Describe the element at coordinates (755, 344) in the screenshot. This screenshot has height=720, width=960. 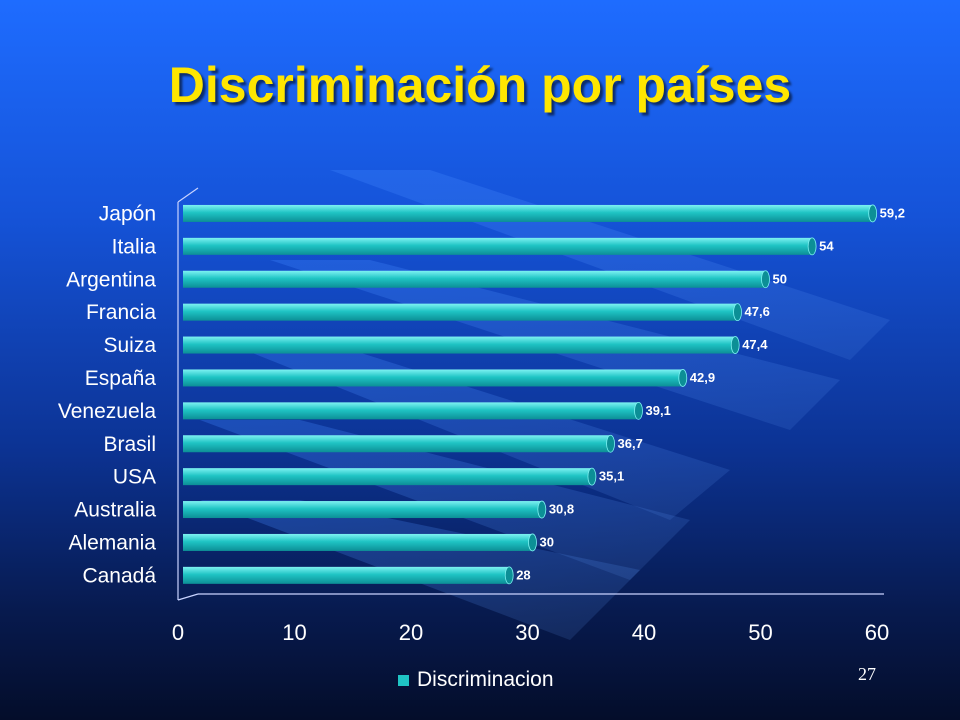
I see `value-label: 47,4` at that location.